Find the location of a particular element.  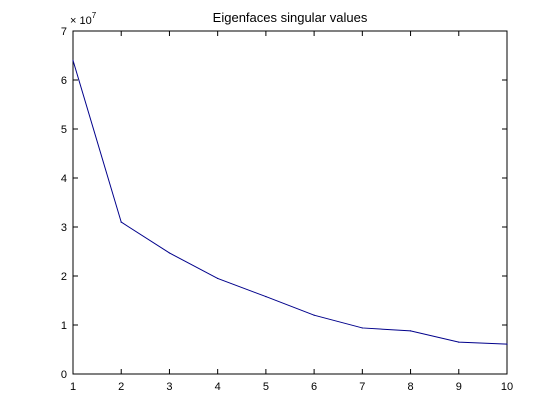

y-tick-label: 6 is located at coordinates (64, 81).